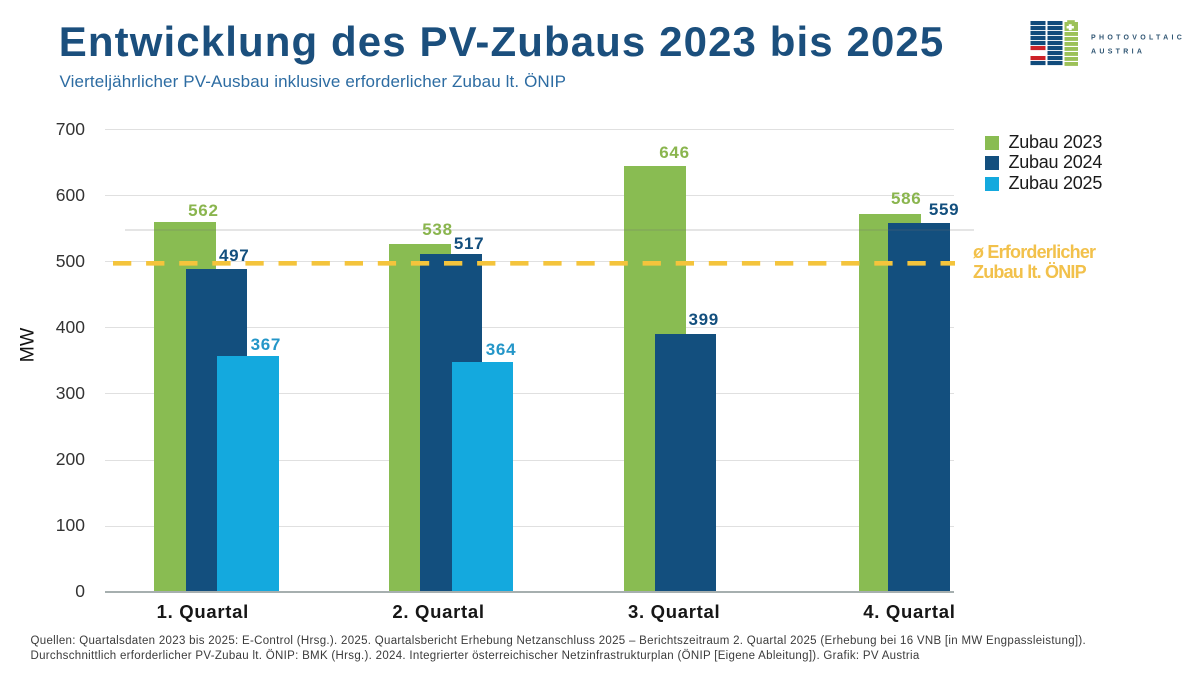  What do you see at coordinates (1118, 52) in the screenshot?
I see `svg-text: AUSTRIA` at bounding box center [1118, 52].